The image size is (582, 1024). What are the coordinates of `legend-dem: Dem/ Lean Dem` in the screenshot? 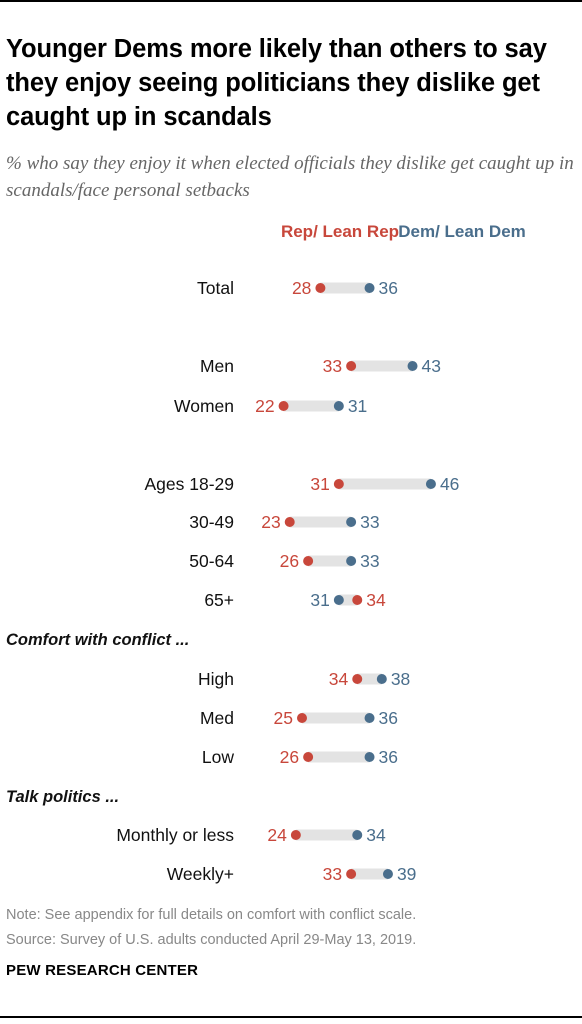 It's located at (462, 231).